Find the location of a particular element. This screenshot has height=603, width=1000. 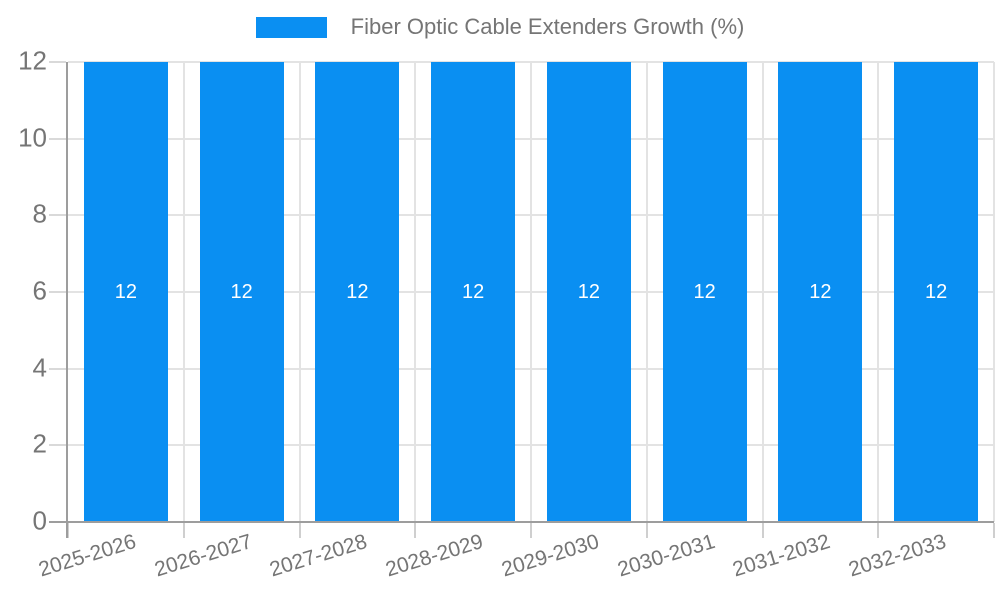

y-tick-label: 8 is located at coordinates (39, 213).